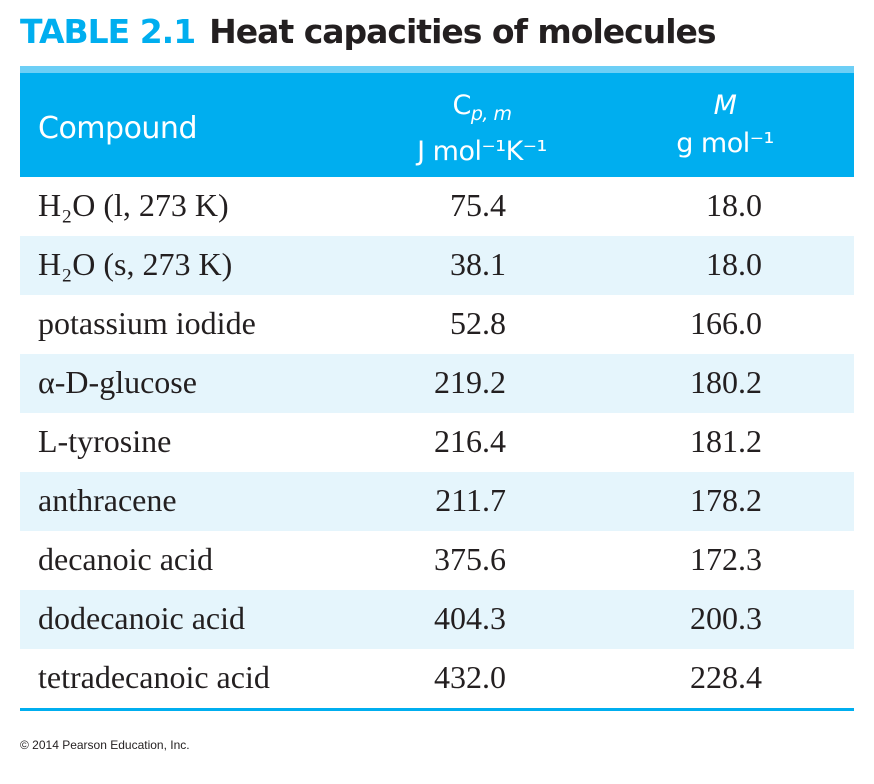 This screenshot has height=784, width=874. What do you see at coordinates (470, 677) in the screenshot?
I see `cp-cell: 432.0` at bounding box center [470, 677].